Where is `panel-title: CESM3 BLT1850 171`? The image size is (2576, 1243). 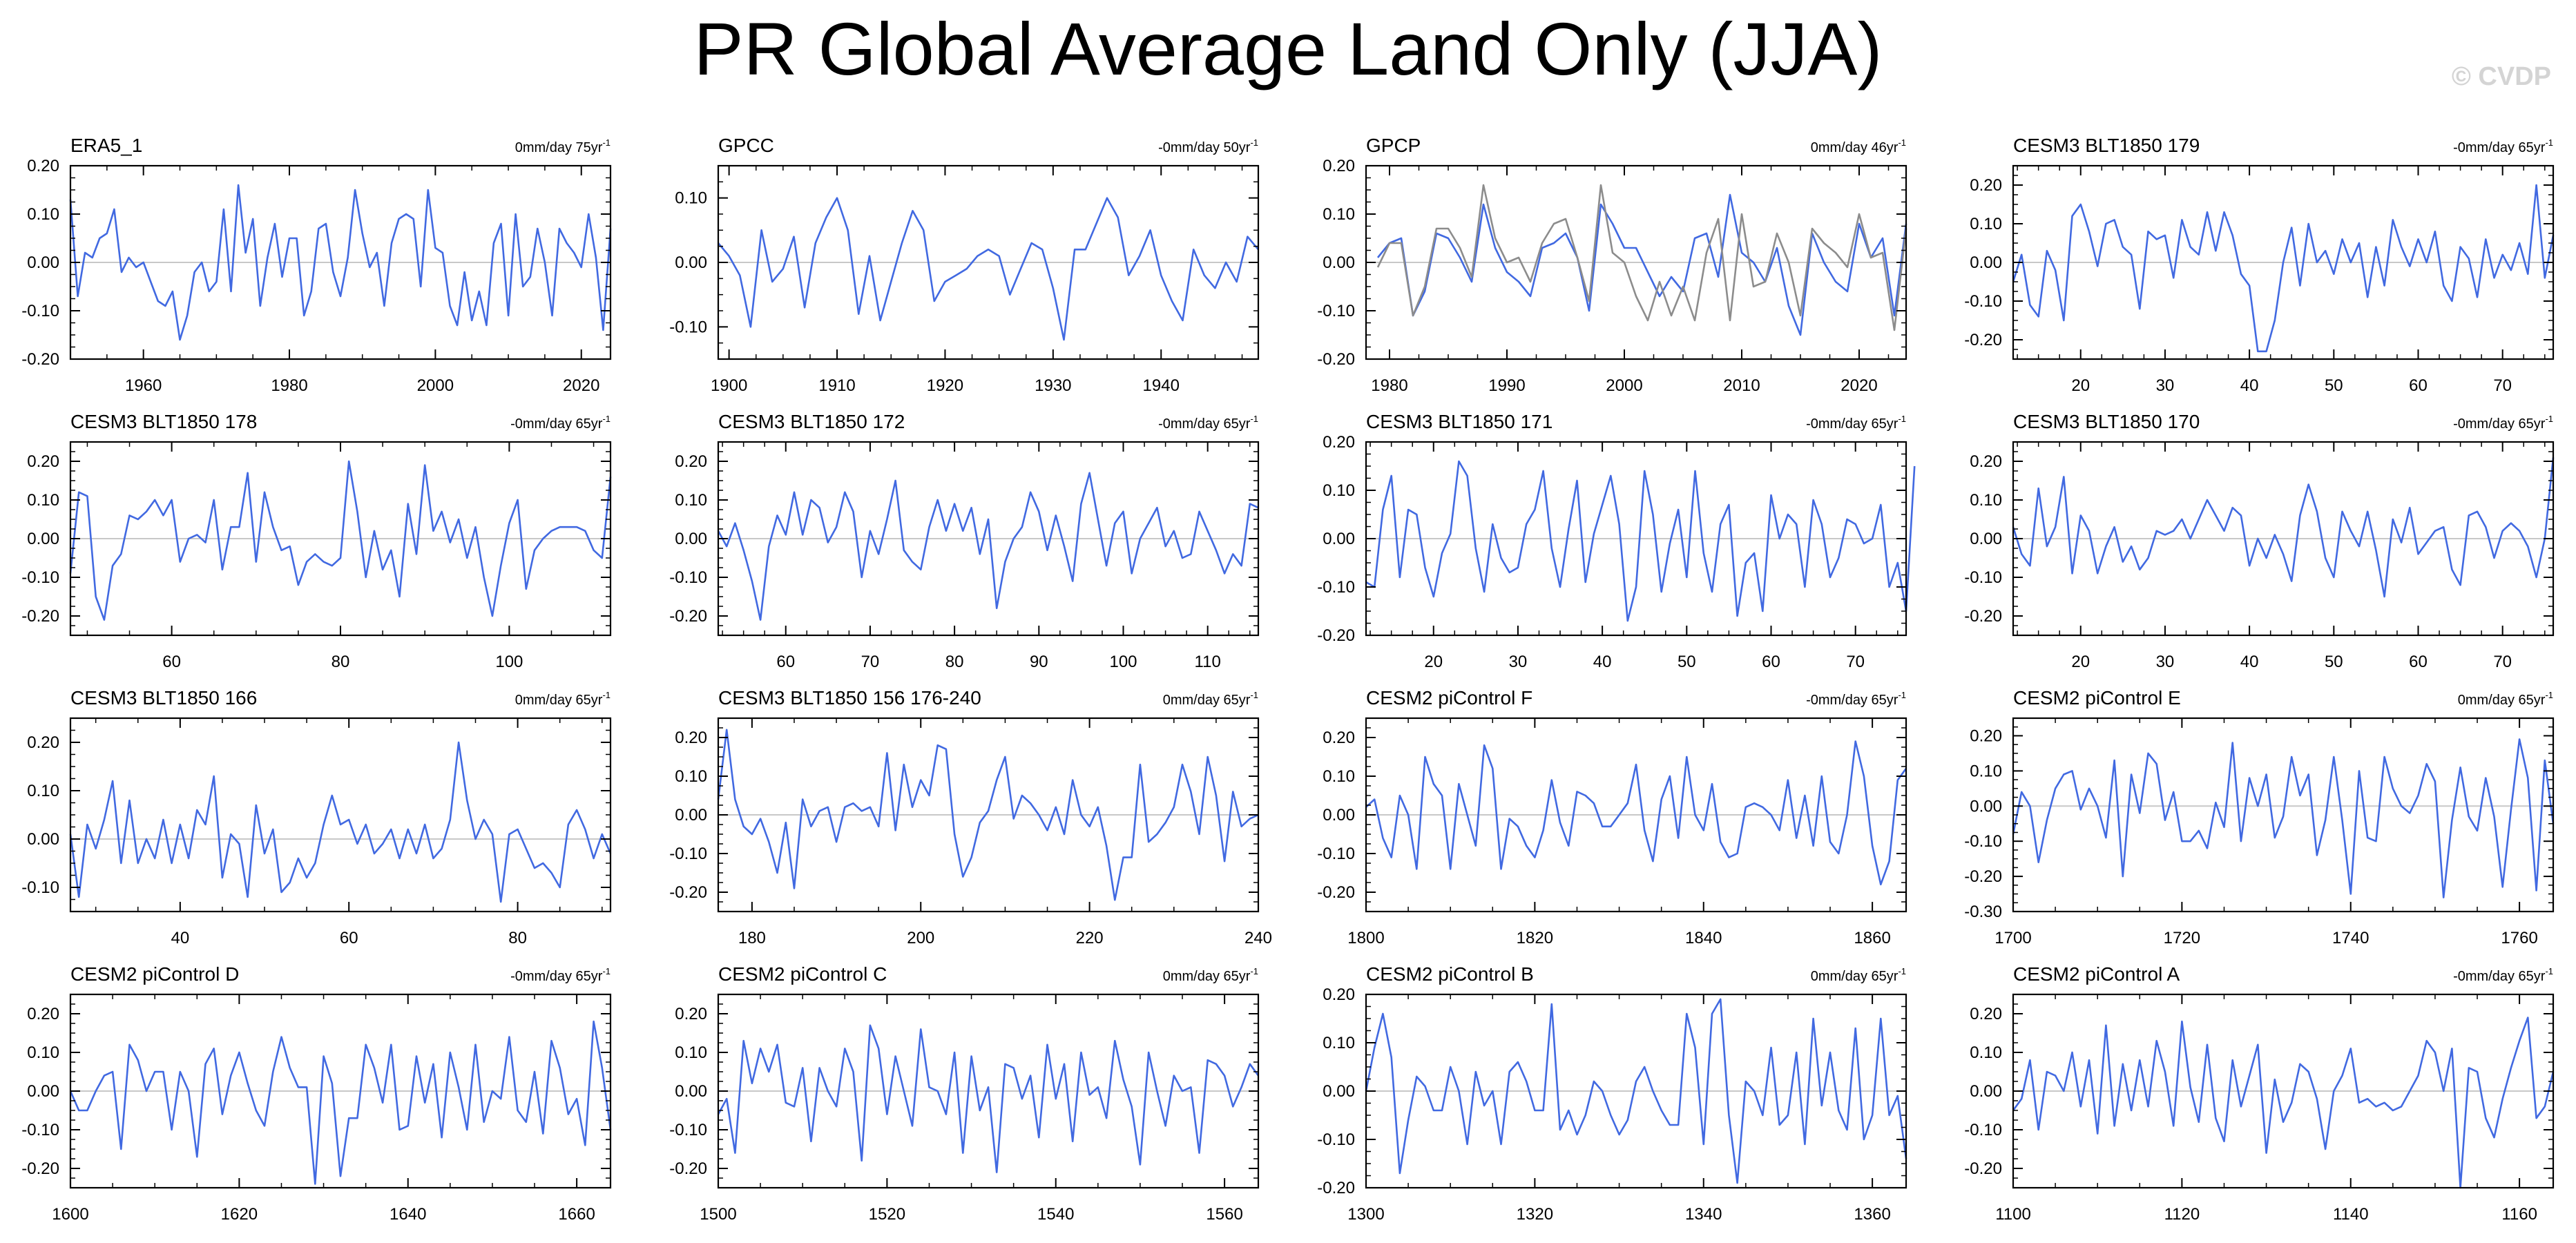 panel-title: CESM3 BLT1850 171 is located at coordinates (1459, 421).